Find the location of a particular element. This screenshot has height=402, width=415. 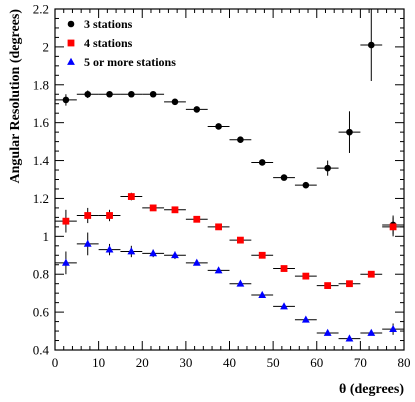

y-tick-label: 2.2 is located at coordinates (41, 9).